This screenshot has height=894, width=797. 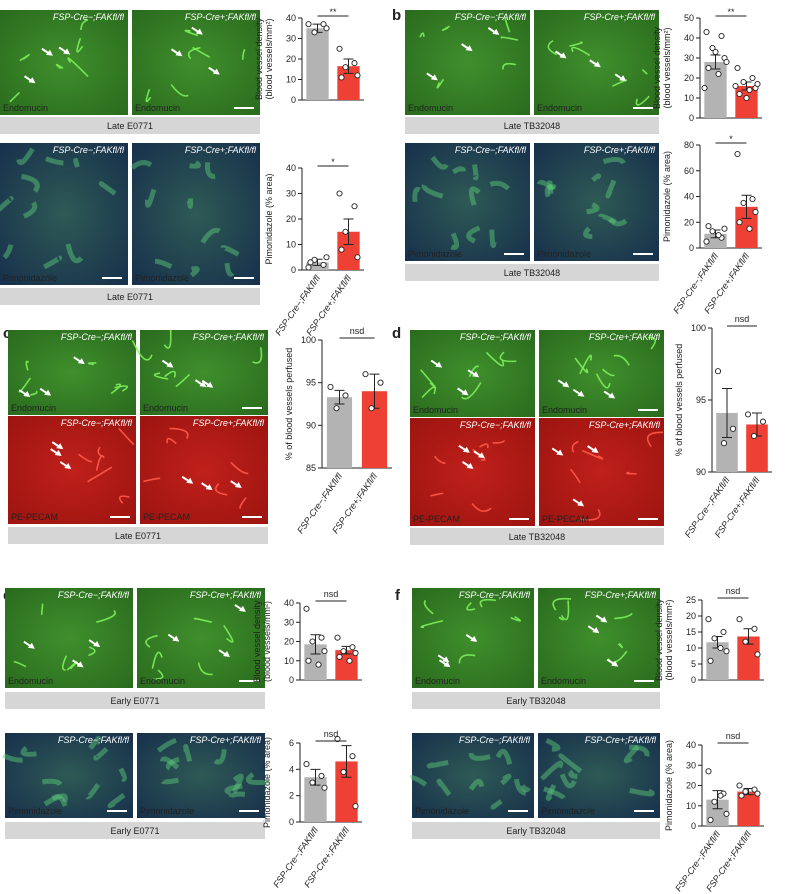 I want to click on y-tick-label: 90, so click(x=311, y=425).